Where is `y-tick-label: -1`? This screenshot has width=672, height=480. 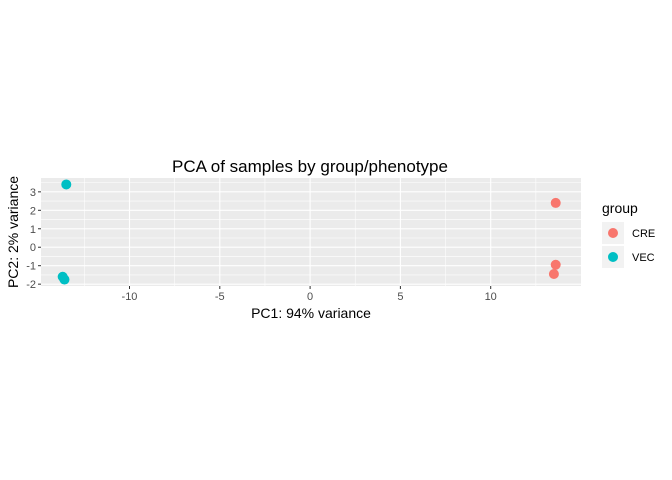 y-tick-label: -1 is located at coordinates (31, 267).